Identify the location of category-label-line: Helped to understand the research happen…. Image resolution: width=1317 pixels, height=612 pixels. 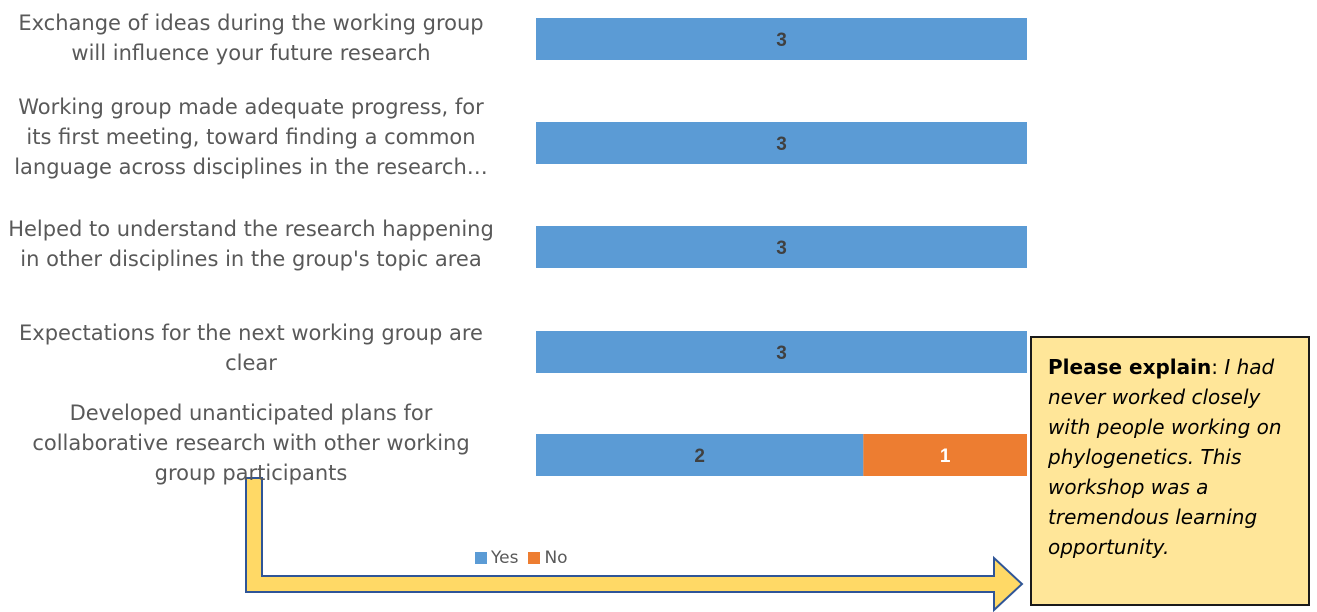
(251, 229).